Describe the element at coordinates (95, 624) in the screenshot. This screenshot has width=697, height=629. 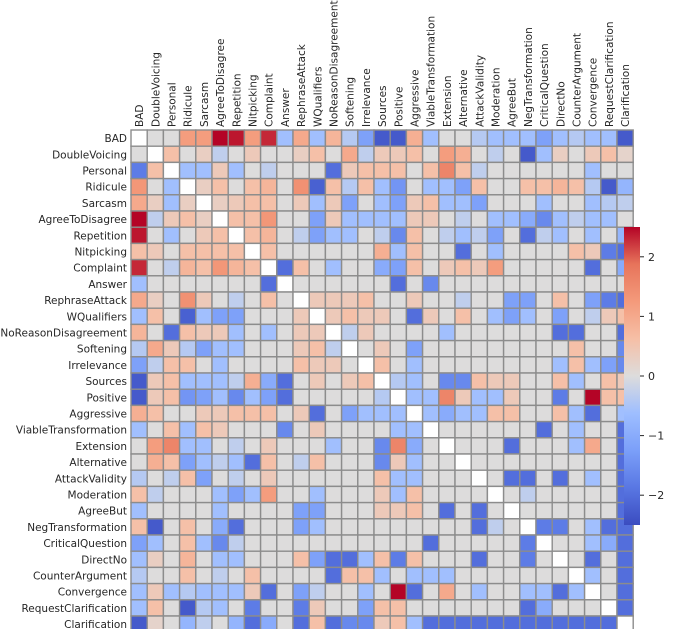
I see `y-tick-label: Clarification` at that location.